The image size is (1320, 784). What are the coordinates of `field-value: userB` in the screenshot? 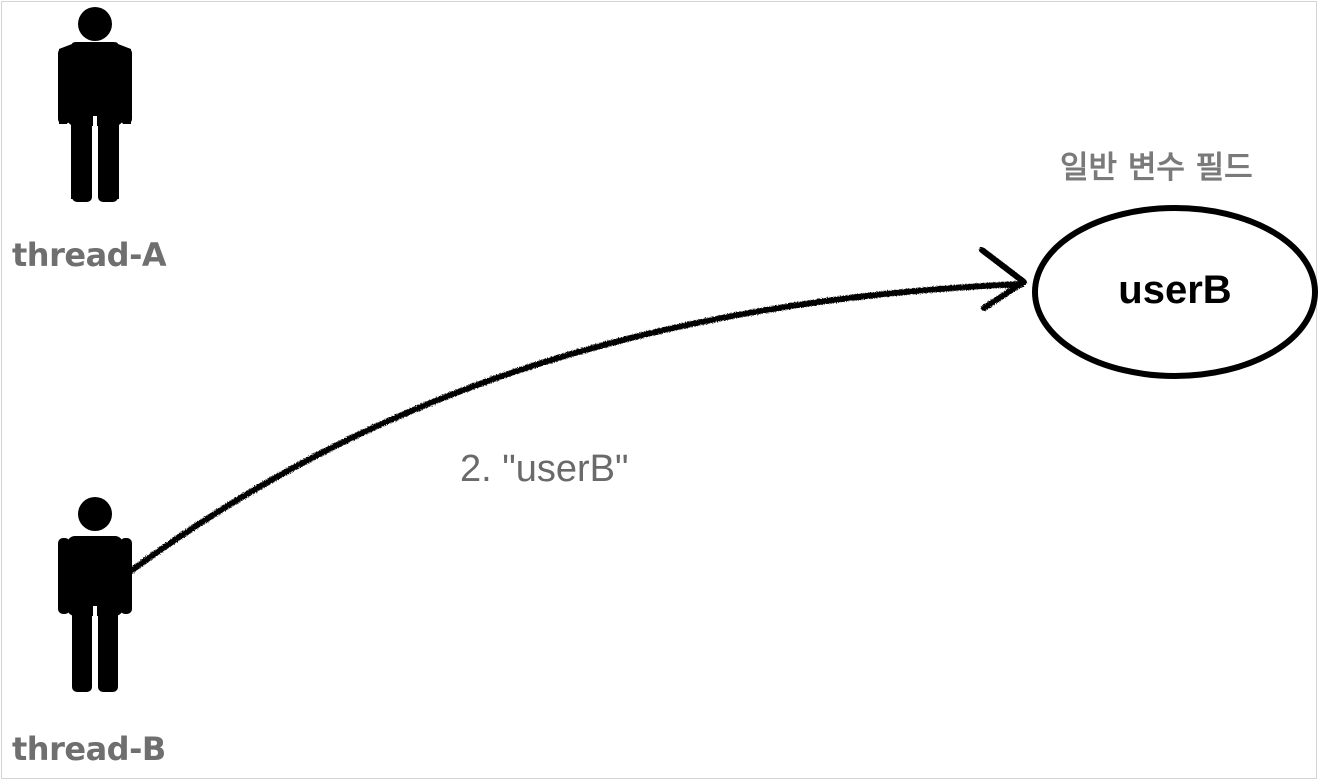 It's located at (1175, 290).